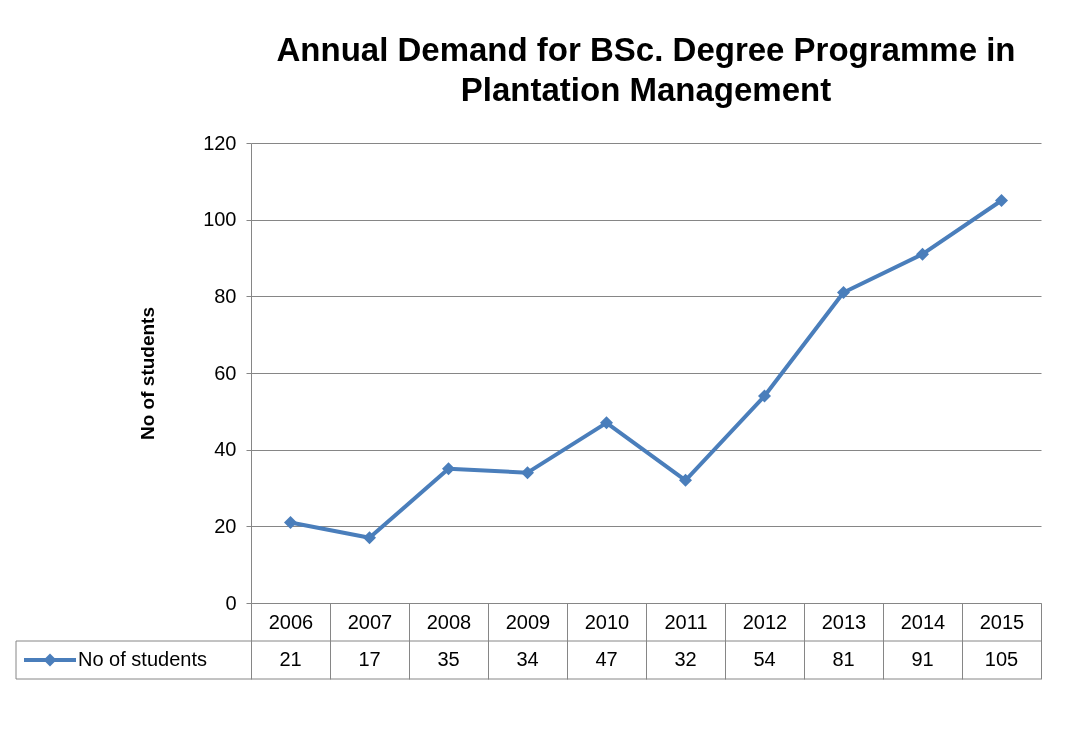 The image size is (1088, 744). I want to click on x-tick-label: 2009, so click(528, 621).